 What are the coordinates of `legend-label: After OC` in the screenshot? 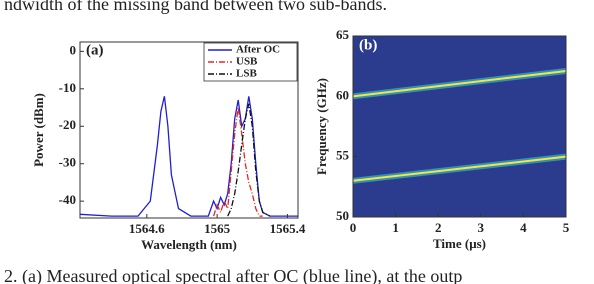 It's located at (258, 50).